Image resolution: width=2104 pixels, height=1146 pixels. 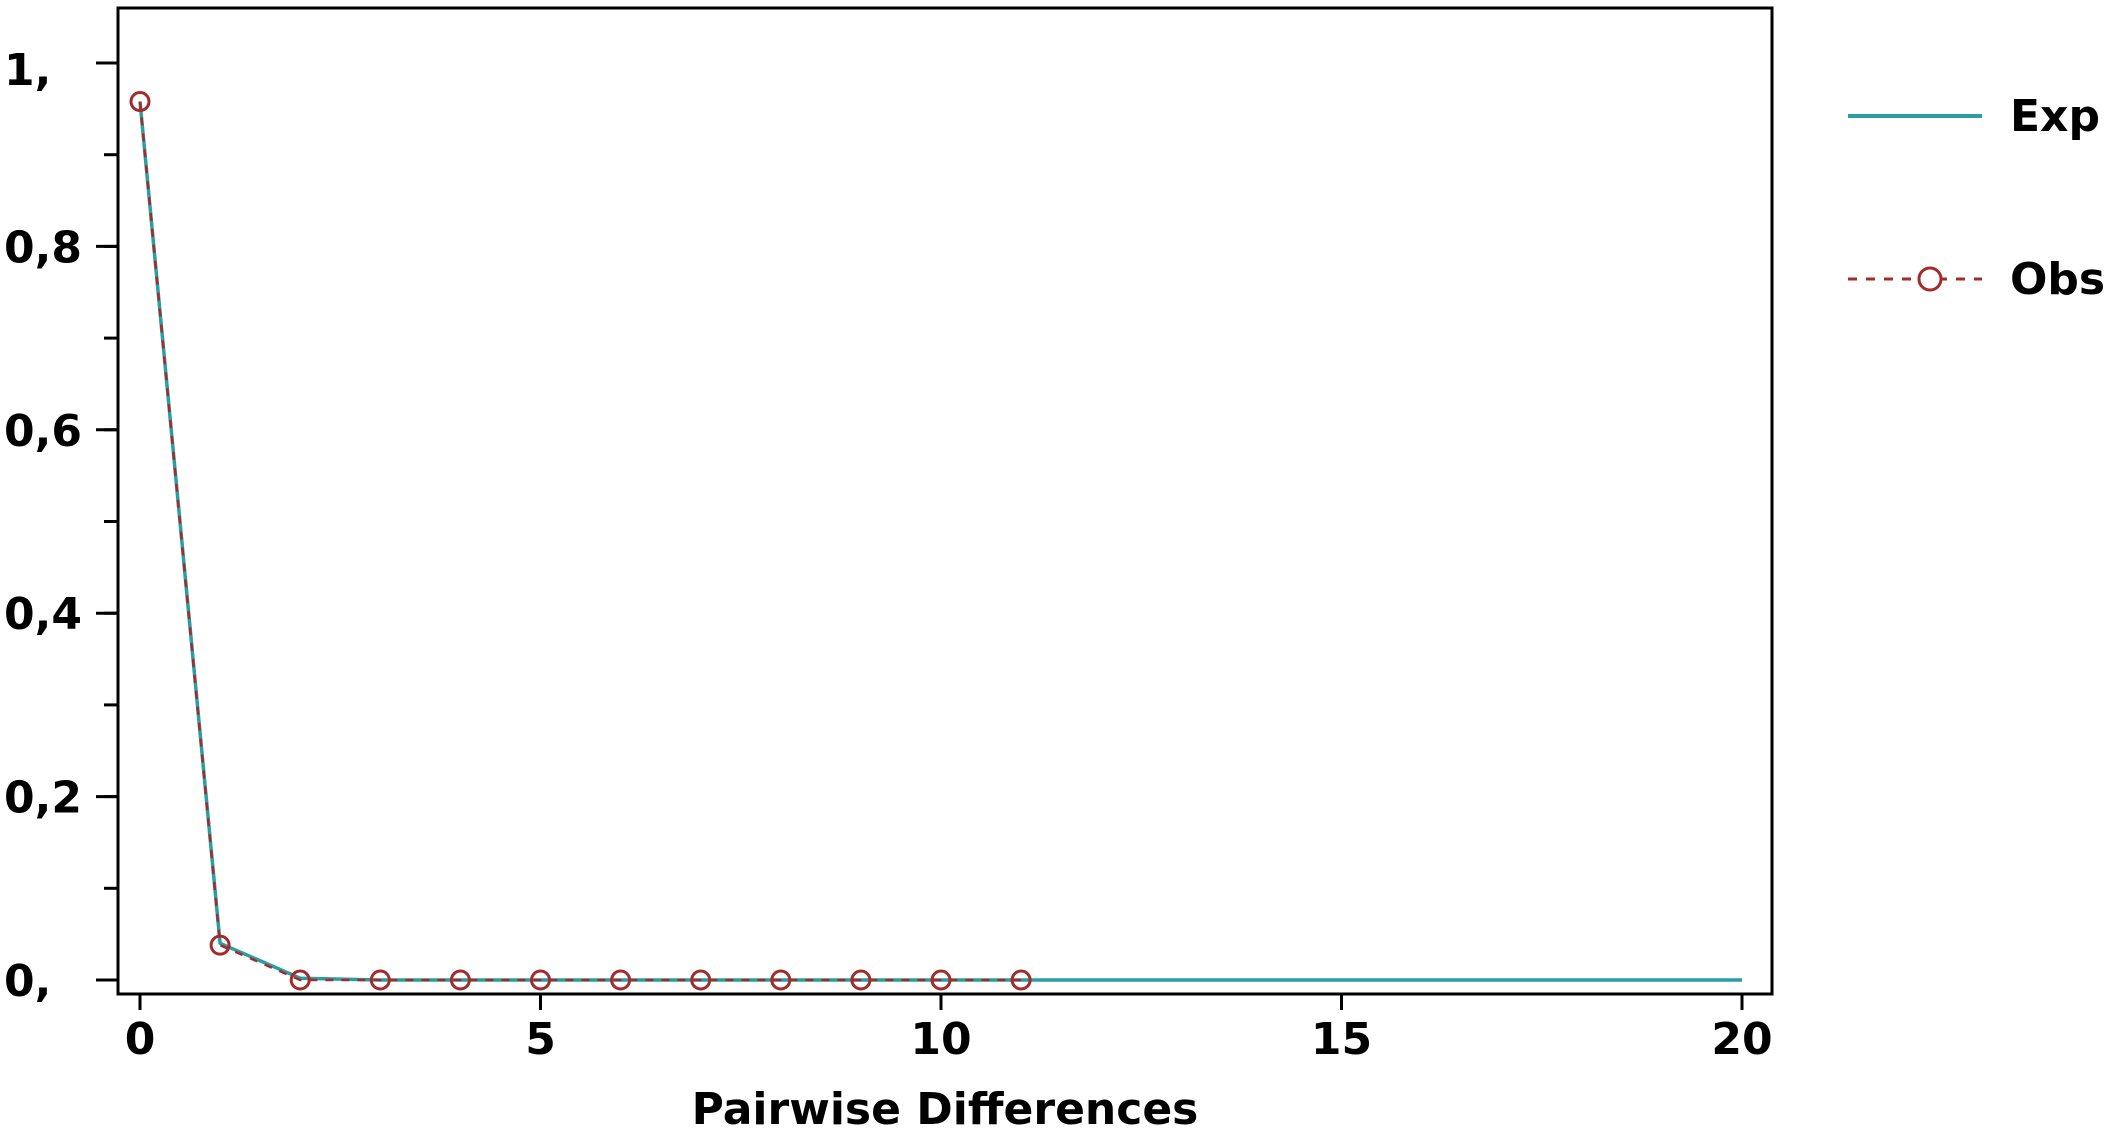 What do you see at coordinates (2057, 279) in the screenshot?
I see `legend-label-obs: Obs` at bounding box center [2057, 279].